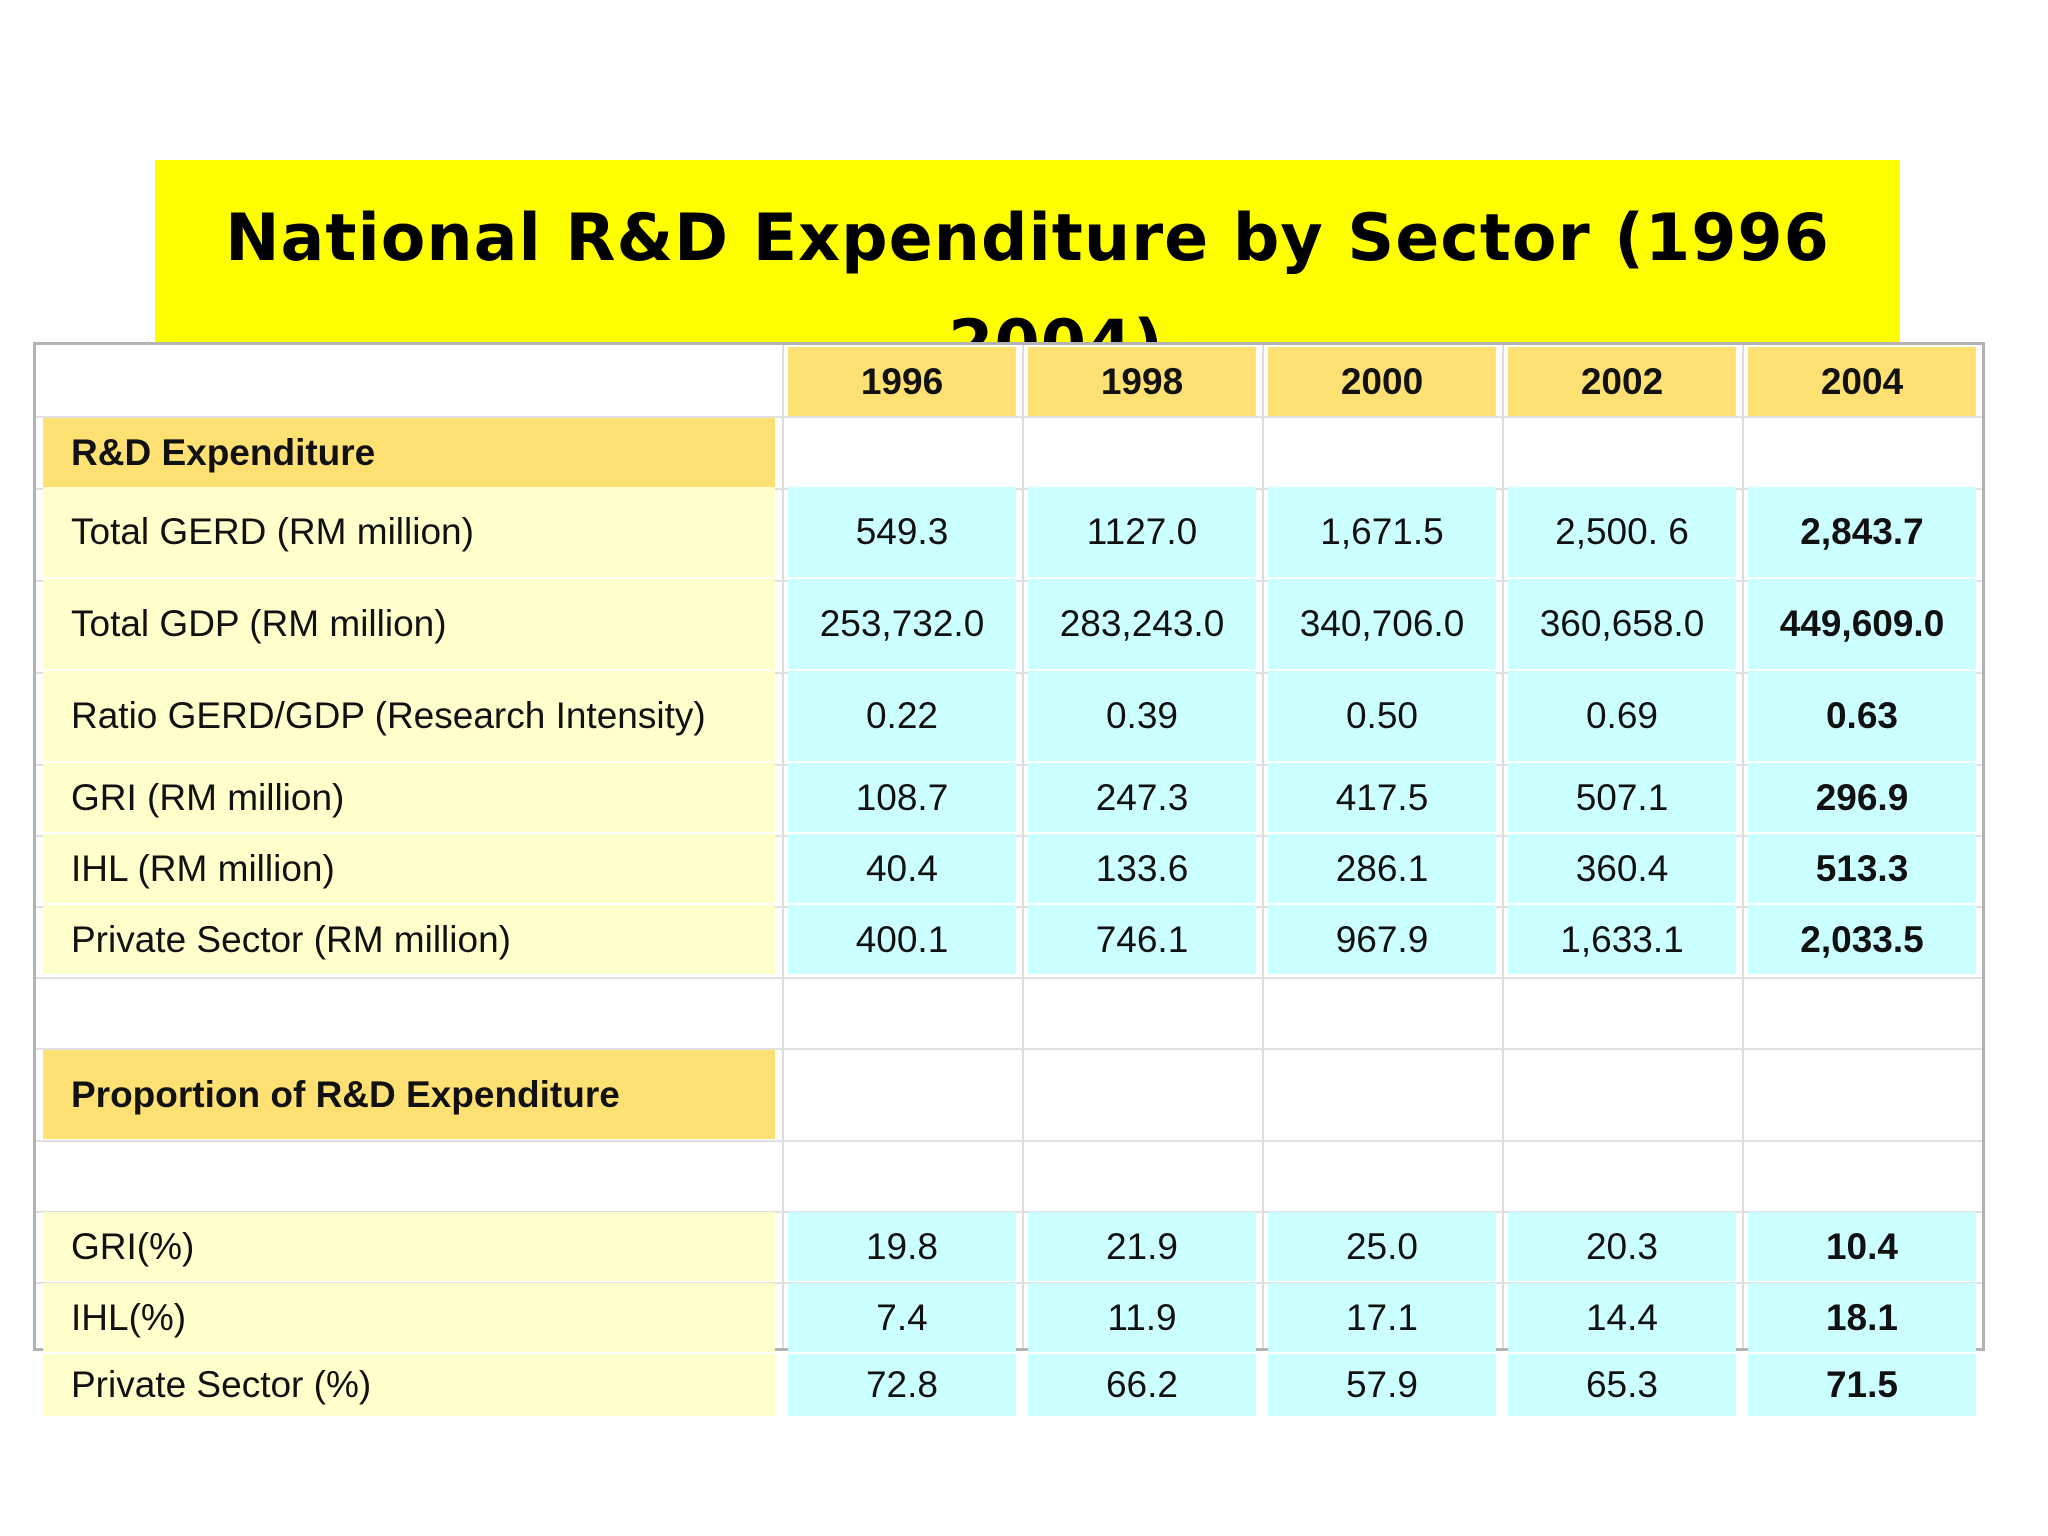  I want to click on value-cell: 57.9, so click(1382, 1385).